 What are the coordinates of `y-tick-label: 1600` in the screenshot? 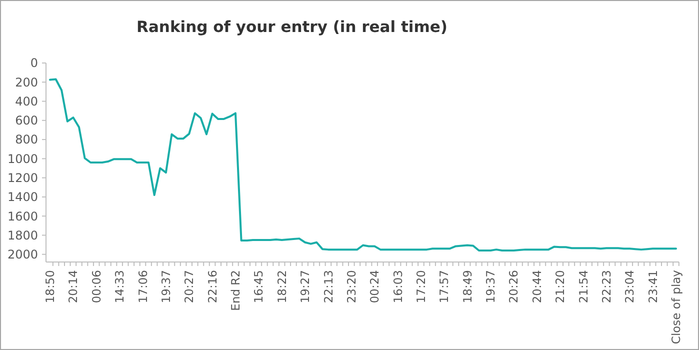 It's located at (22, 216).